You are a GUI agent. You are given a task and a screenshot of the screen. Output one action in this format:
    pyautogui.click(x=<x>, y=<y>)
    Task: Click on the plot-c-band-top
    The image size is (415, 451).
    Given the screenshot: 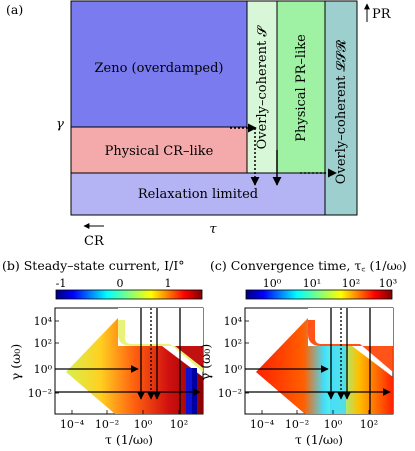 What is the action you would take?
    pyautogui.click(x=350, y=346)
    